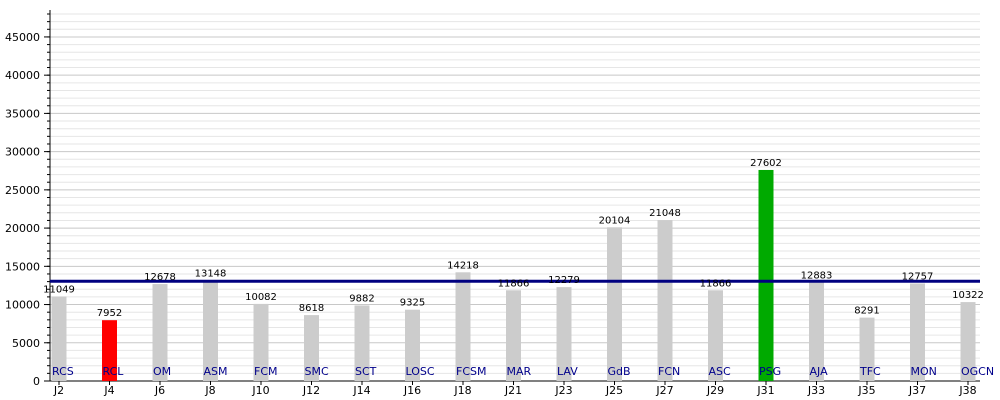  What do you see at coordinates (366, 371) in the screenshot?
I see `team-label: SCT` at bounding box center [366, 371].